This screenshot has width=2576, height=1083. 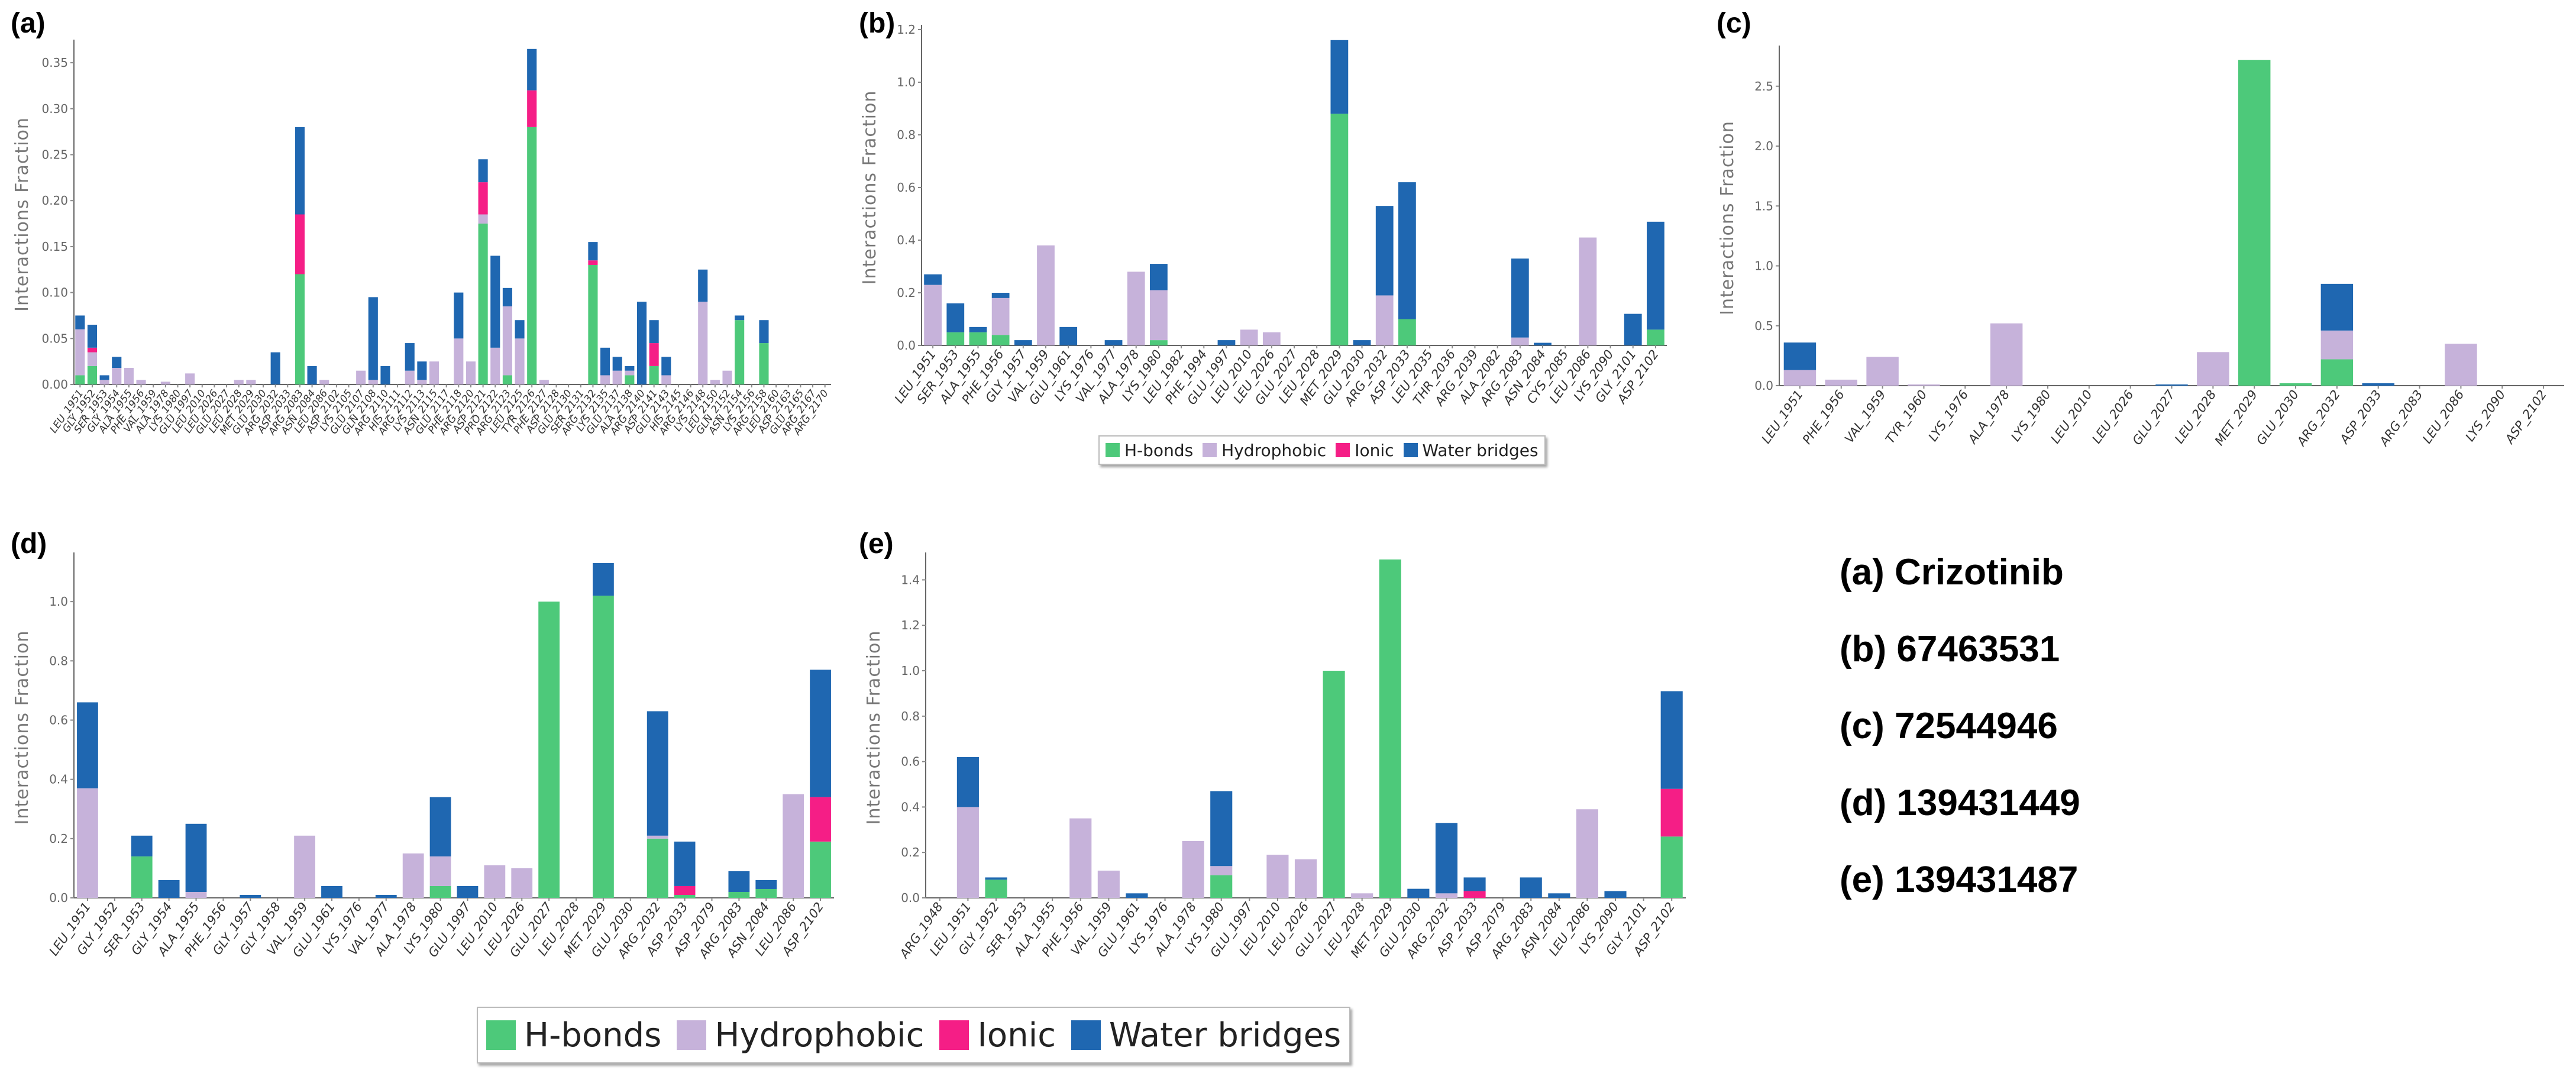 What do you see at coordinates (657, 868) in the screenshot?
I see `bar-segment-hbonds-arg_2032` at bounding box center [657, 868].